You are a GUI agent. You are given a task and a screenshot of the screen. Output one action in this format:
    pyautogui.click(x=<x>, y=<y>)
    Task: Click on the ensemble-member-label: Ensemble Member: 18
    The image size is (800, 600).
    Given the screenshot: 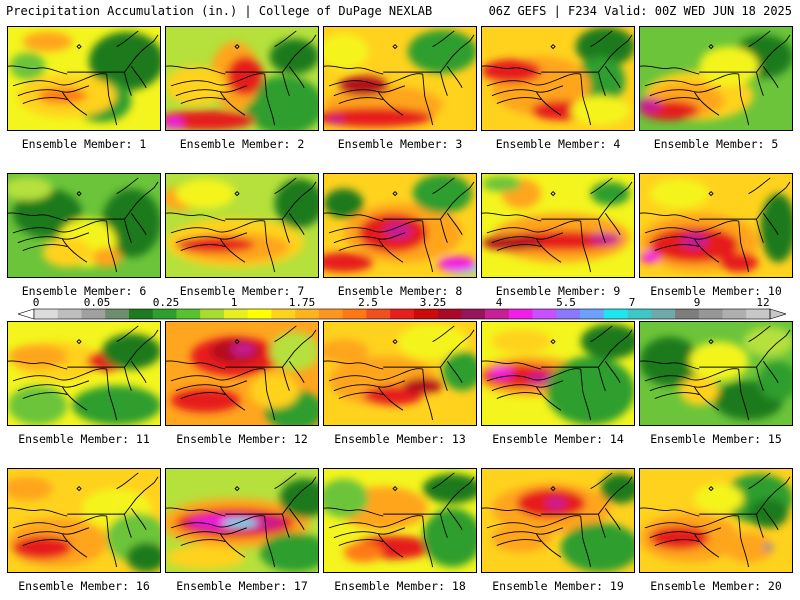 What is the action you would take?
    pyautogui.click(x=400, y=586)
    